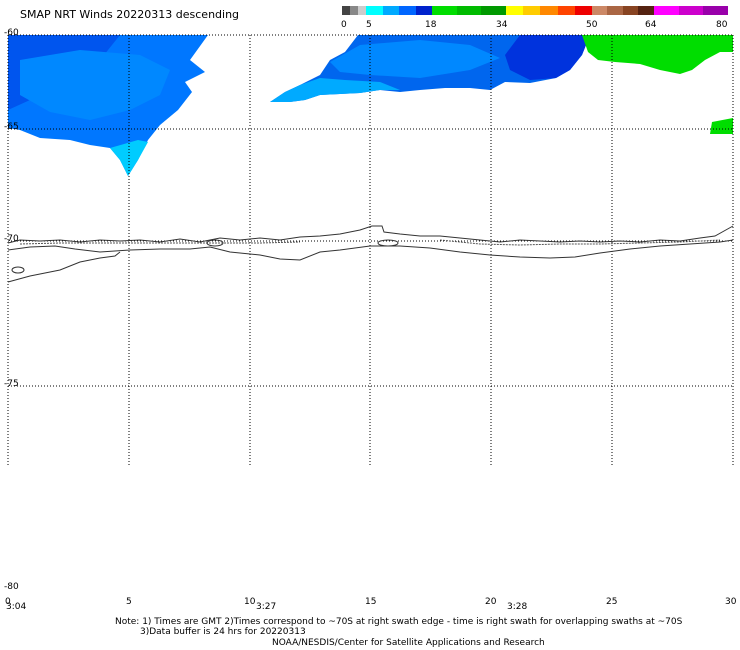 This screenshot has width=740, height=650. I want to click on lon-label: 25, so click(612, 602).